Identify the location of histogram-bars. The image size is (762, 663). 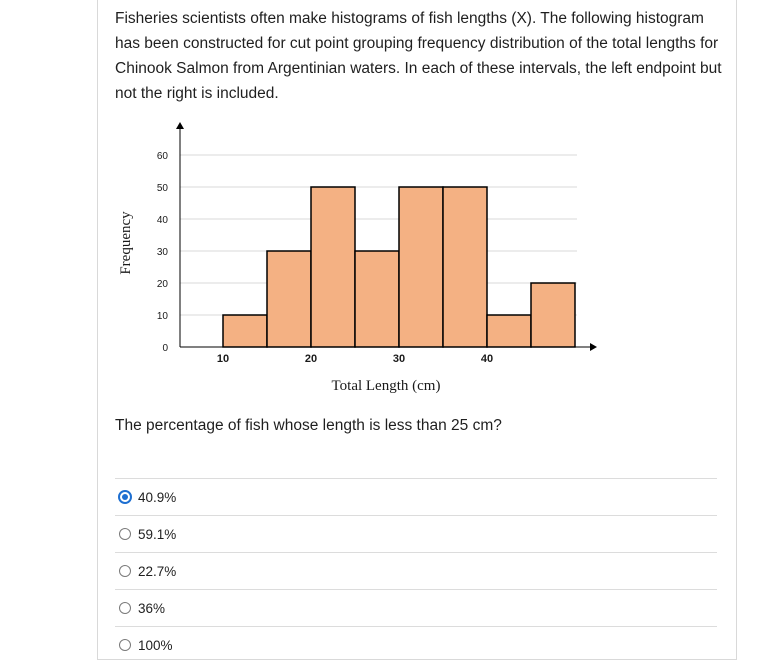
(399, 267).